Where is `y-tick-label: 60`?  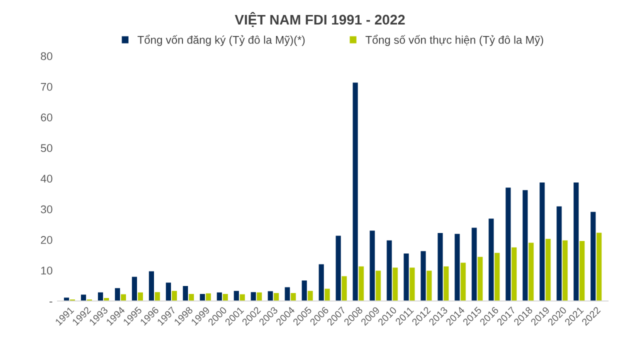 y-tick-label: 60 is located at coordinates (46, 118).